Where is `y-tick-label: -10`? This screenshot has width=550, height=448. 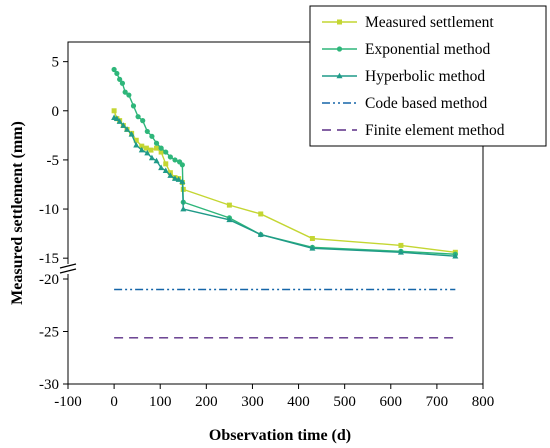
y-tick-label: -10 is located at coordinates (49, 210).